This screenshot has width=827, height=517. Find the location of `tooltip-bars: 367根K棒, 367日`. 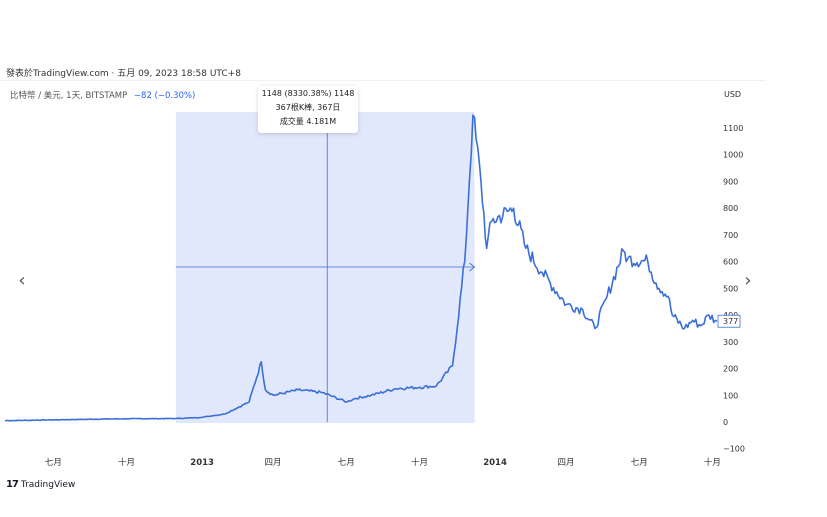

tooltip-bars: 367根K棒, 367日 is located at coordinates (308, 107).